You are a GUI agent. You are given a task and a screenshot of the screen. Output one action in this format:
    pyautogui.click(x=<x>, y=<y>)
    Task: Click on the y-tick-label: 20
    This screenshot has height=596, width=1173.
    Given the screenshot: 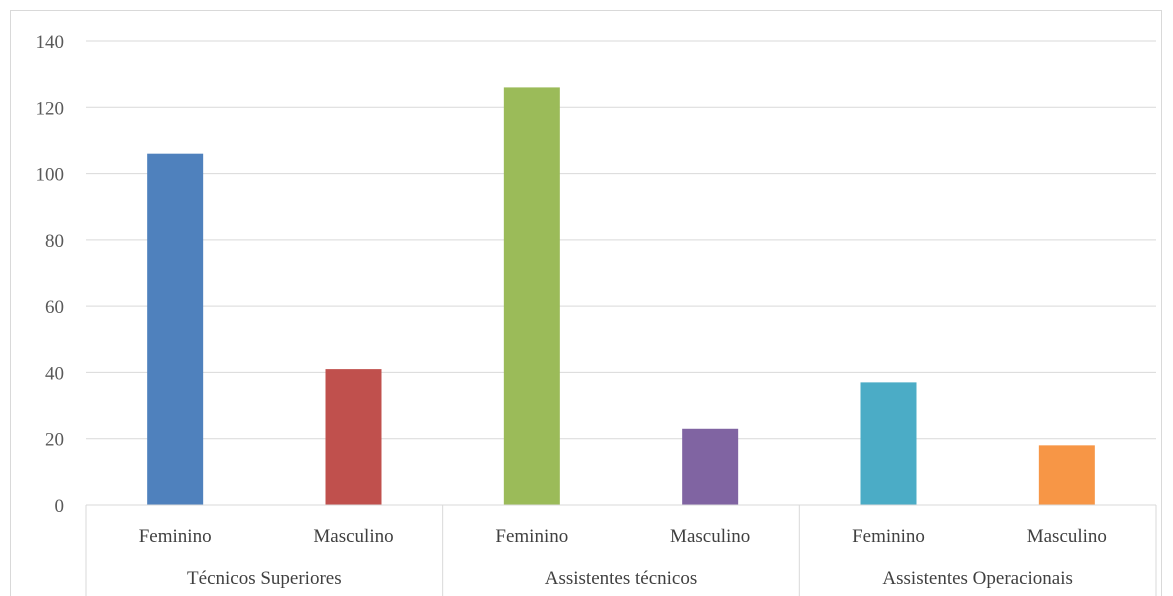 What is the action you would take?
    pyautogui.click(x=54, y=440)
    